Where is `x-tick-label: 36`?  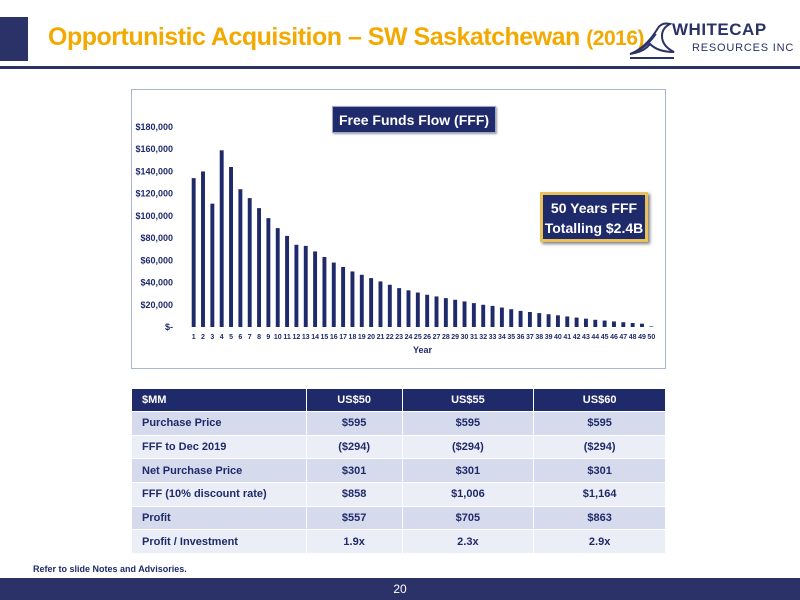
x-tick-label: 36 is located at coordinates (521, 337).